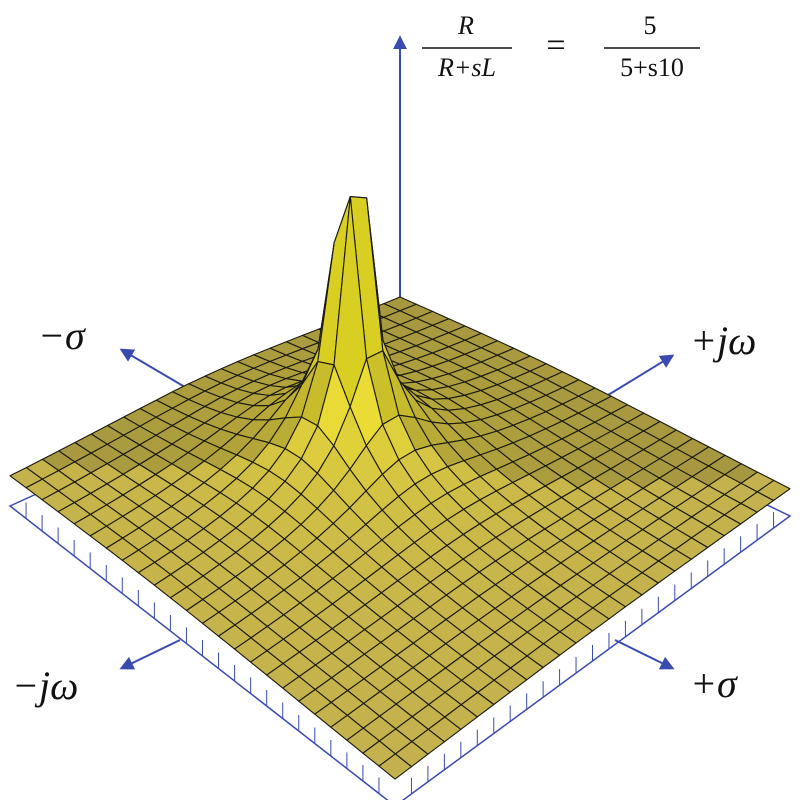  Describe the element at coordinates (714, 683) in the screenshot. I see `axis-label: +σ` at that location.